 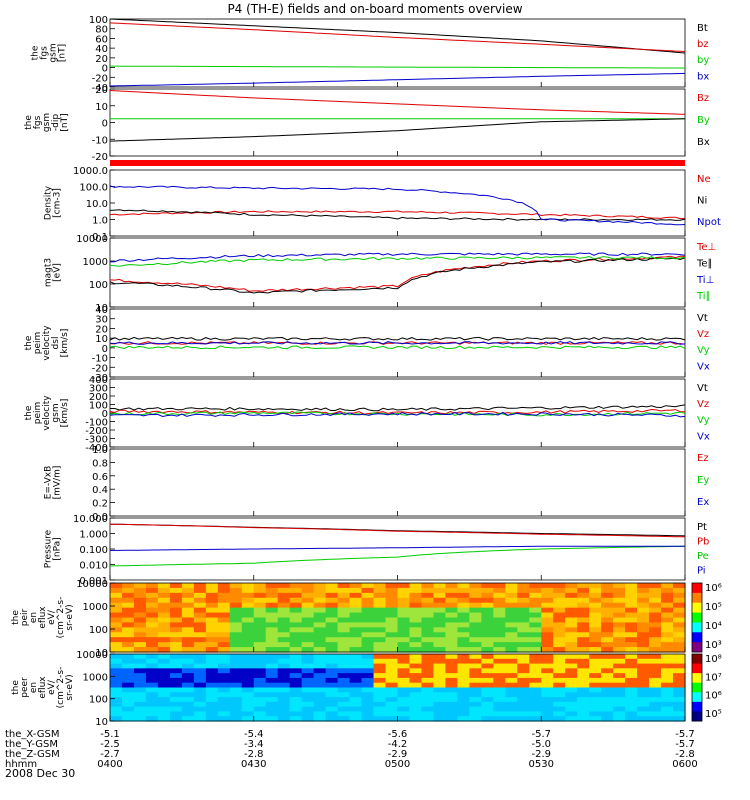 What do you see at coordinates (713, 626) in the screenshot?
I see `colorbar-tick-label: 10⁴` at bounding box center [713, 626].